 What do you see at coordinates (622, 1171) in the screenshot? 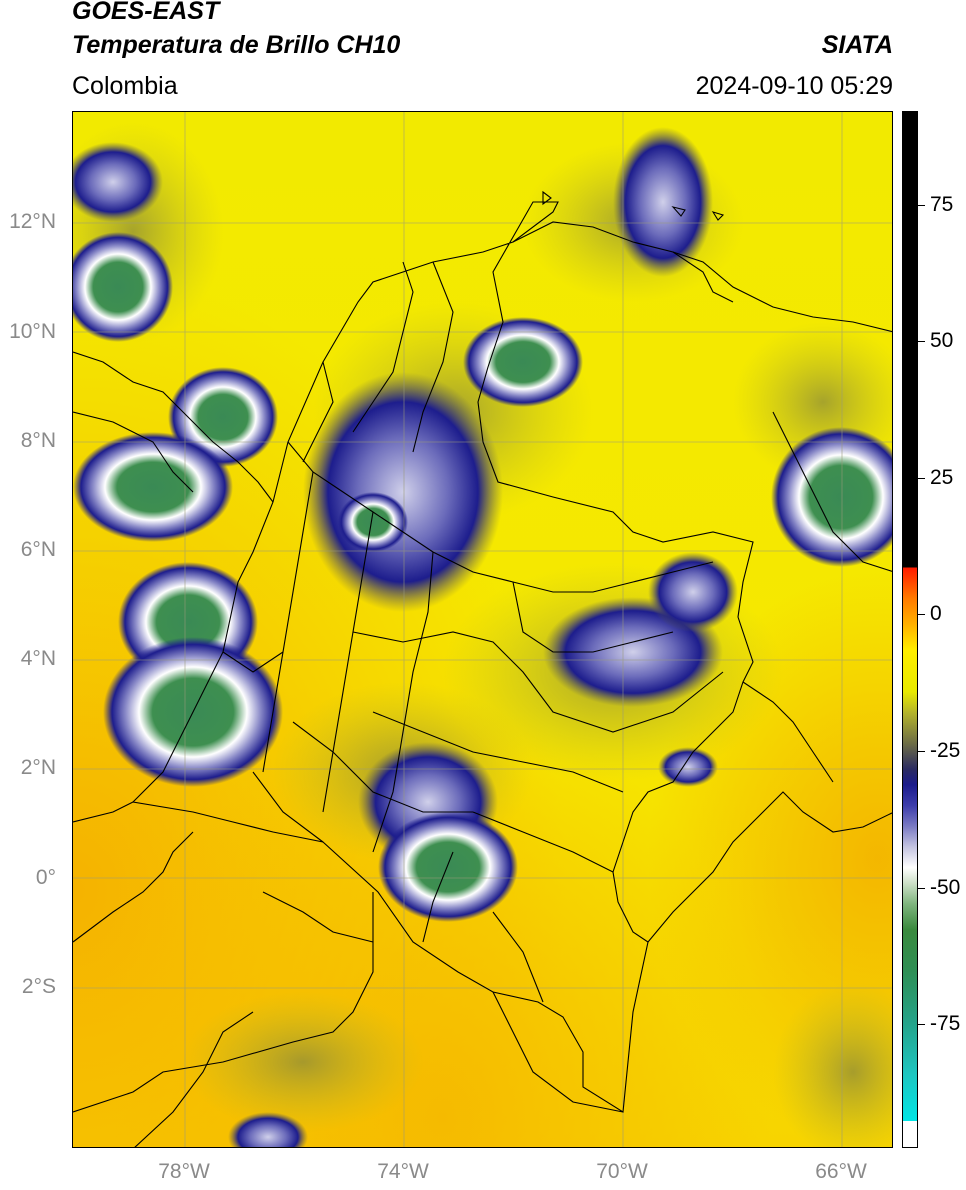
I see `lon-label-70w: 70°W` at bounding box center [622, 1171].